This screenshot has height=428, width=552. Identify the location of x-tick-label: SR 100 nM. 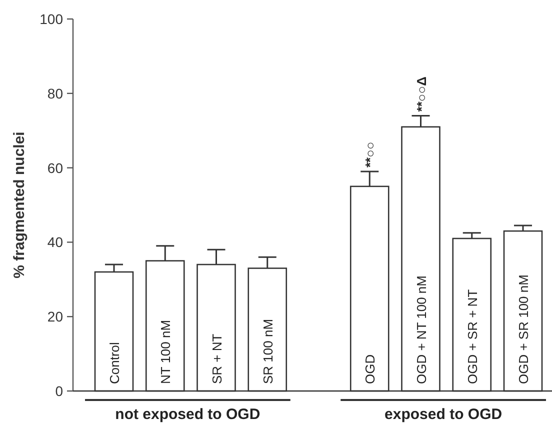
(268, 351).